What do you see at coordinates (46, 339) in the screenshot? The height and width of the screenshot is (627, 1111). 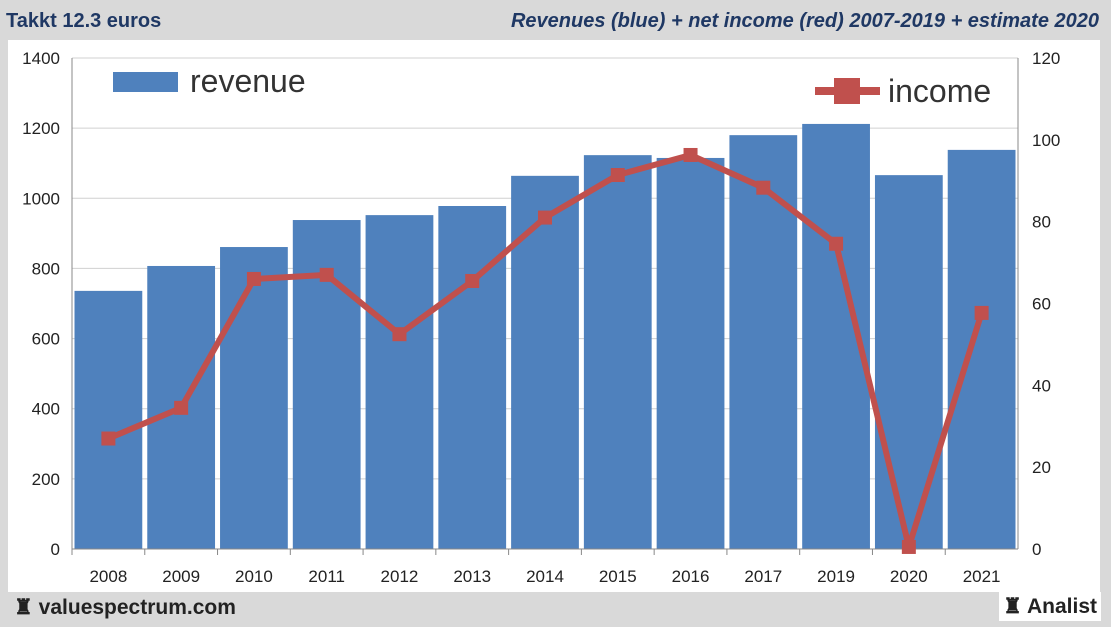 I see `y-left-tick-label: 600` at bounding box center [46, 339].